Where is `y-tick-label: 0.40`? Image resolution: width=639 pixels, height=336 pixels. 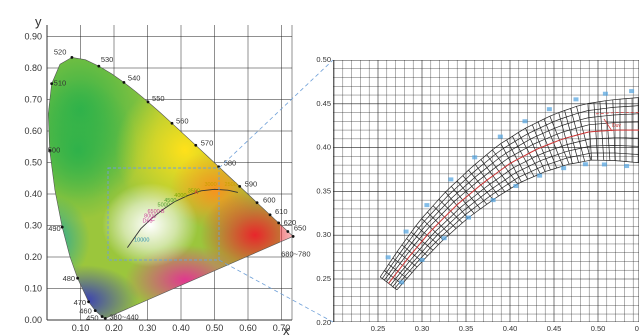 y-tick-label: 0.40 is located at coordinates (33, 194).